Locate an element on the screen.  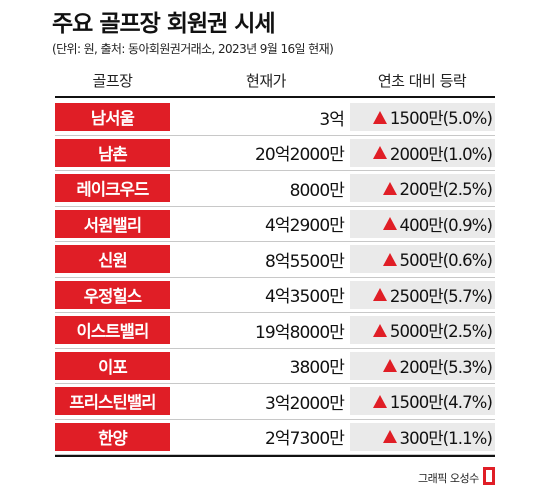
table-row: 프리스틴밸리 3억2000만 1500만(4.7%) is located at coordinates (275, 402).